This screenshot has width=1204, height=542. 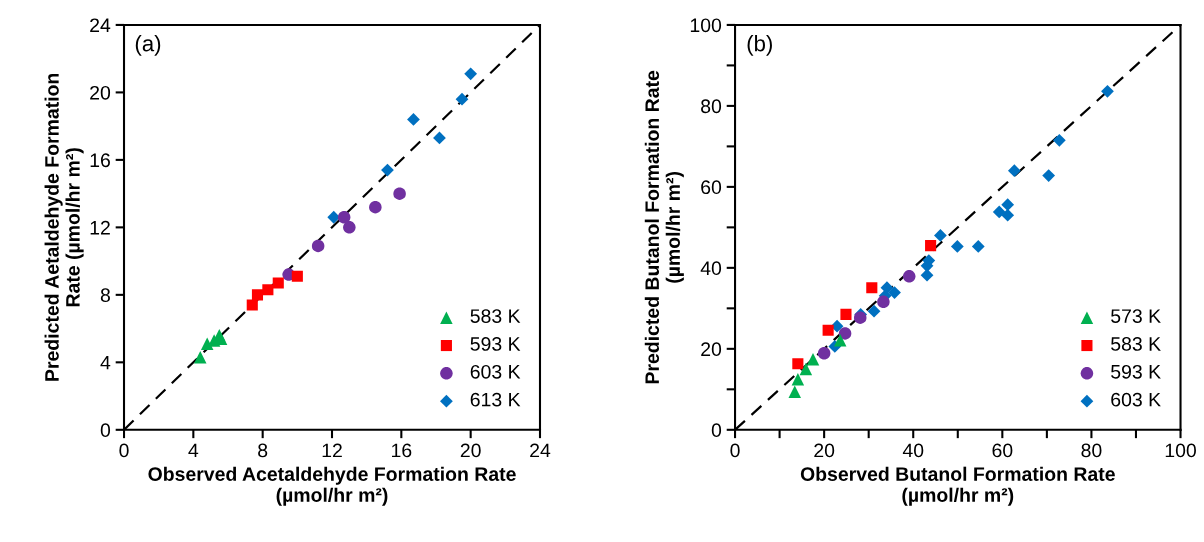 I want to click on y-axis-title: Predicted Aetaldehyde Formation Rate (µmol/hr m²), so click(x=64, y=227).